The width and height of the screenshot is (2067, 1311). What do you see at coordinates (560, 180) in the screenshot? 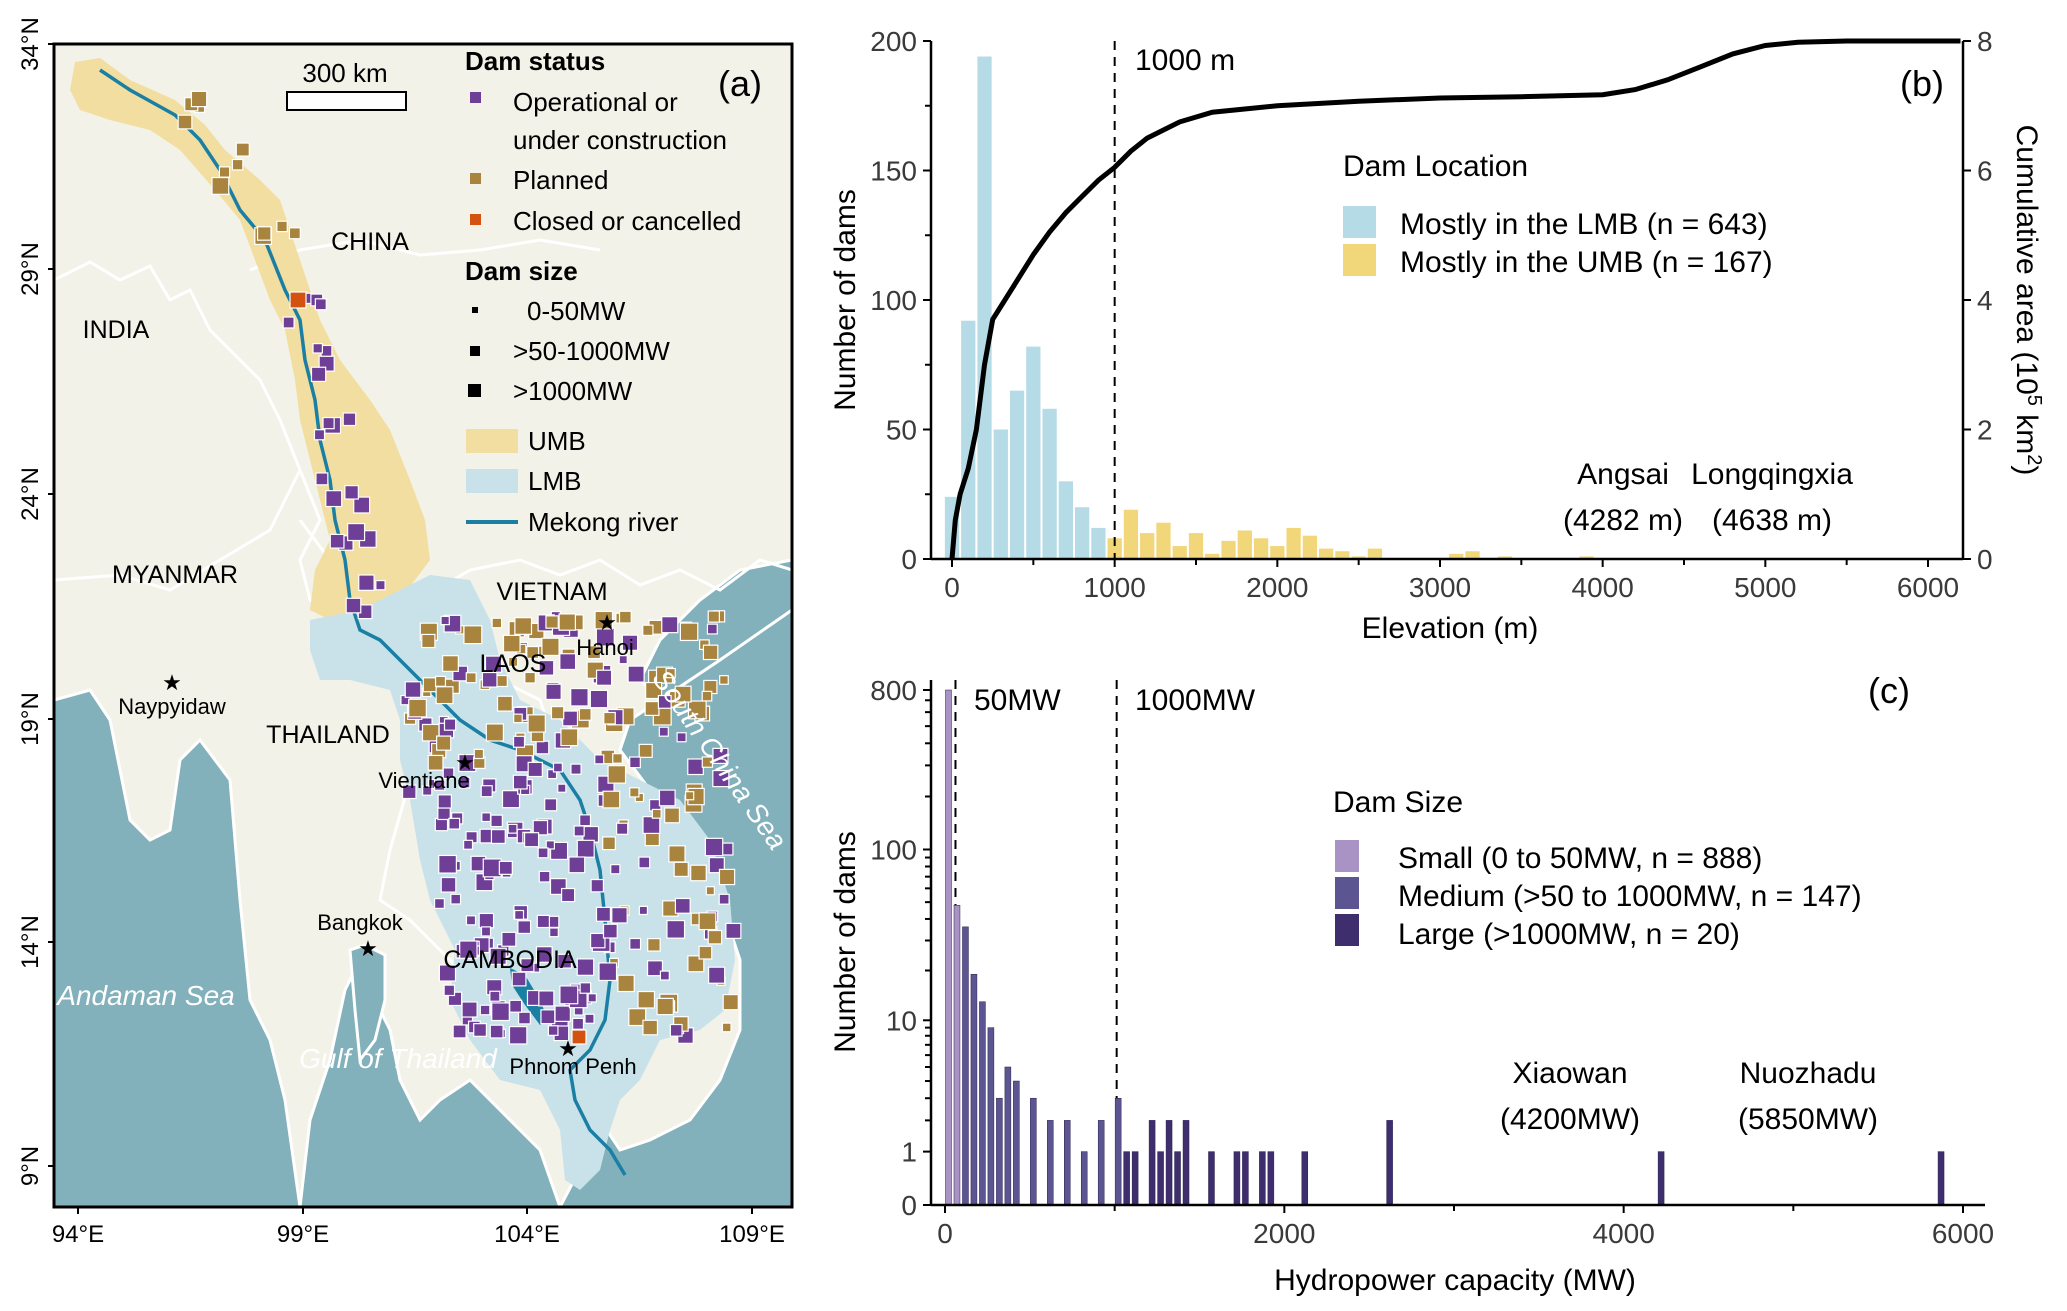
I see `legend-label-planned: Planned` at bounding box center [560, 180].